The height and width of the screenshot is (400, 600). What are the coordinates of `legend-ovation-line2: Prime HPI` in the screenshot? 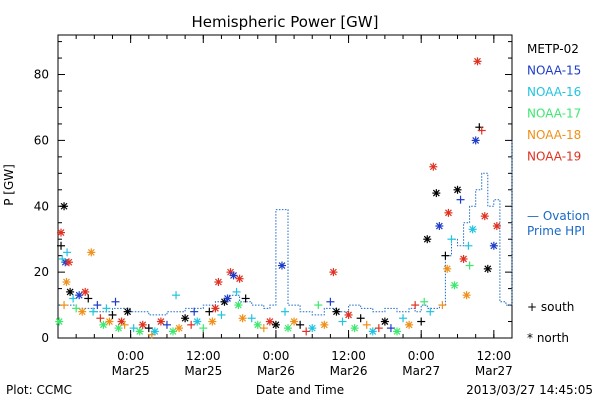 It's located at (556, 231).